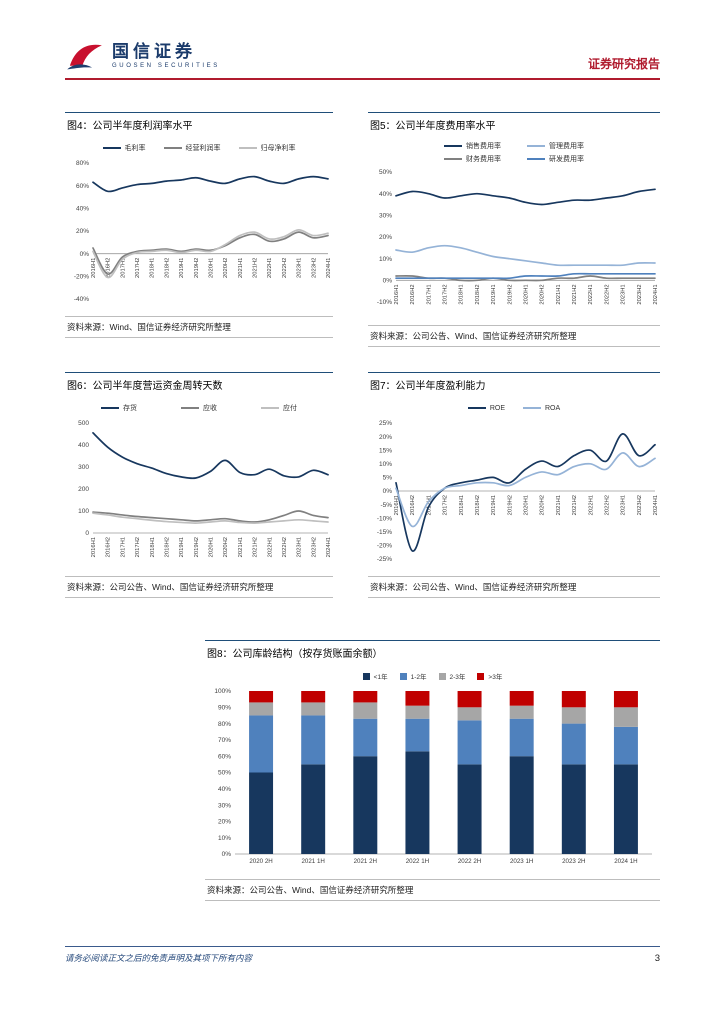 This screenshot has width=724, height=1024. I want to click on brand-logo-icon, so click(84, 57).